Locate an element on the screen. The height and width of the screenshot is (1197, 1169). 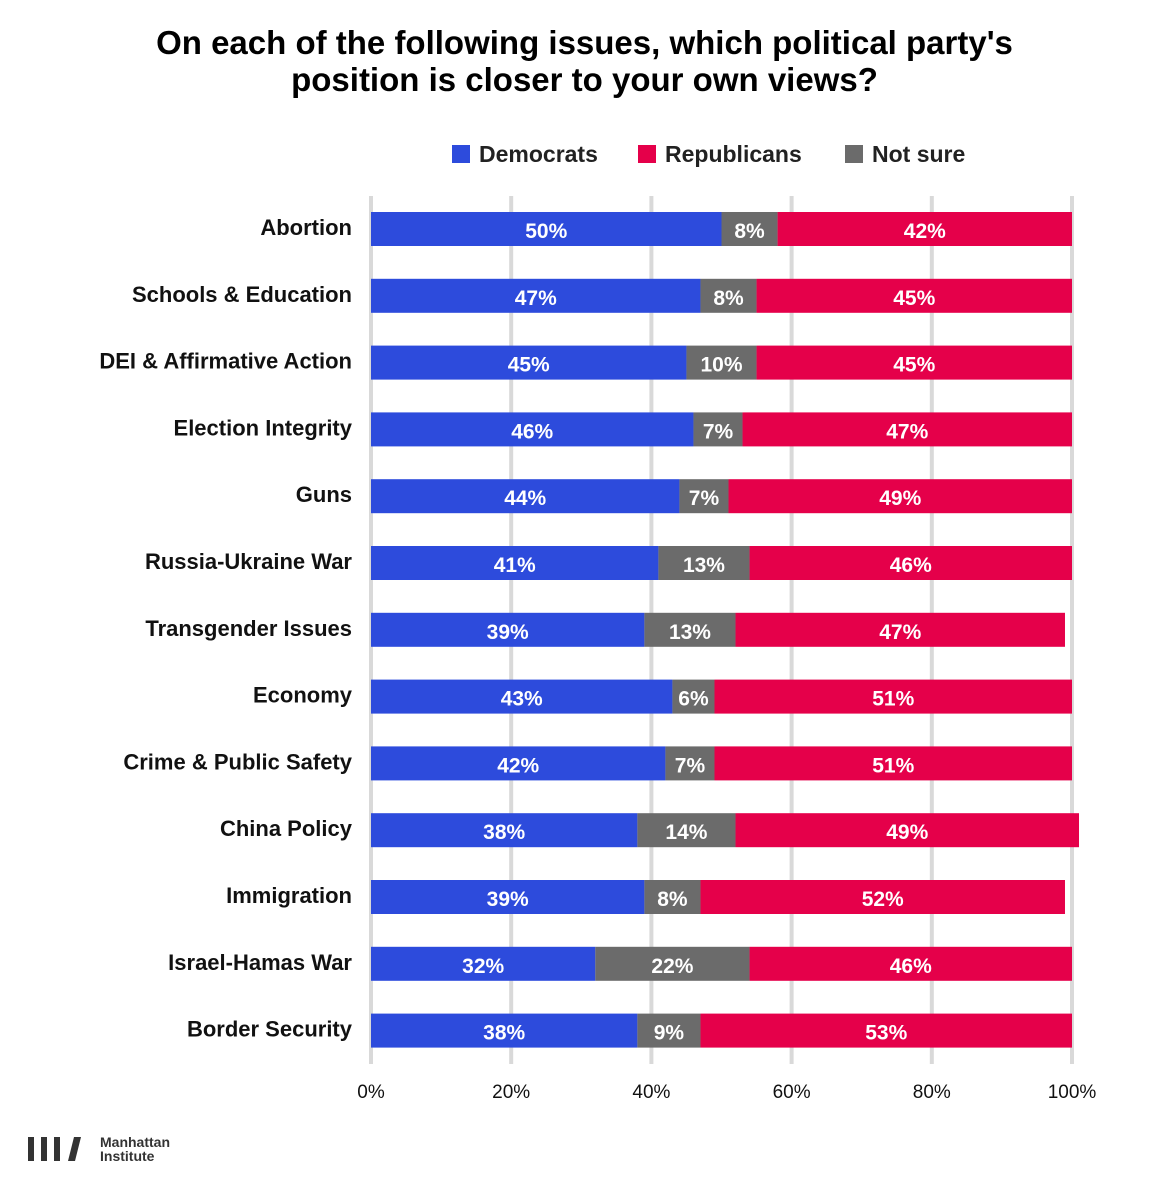
category-label: Crime & Public Safety is located at coordinates (237, 761).